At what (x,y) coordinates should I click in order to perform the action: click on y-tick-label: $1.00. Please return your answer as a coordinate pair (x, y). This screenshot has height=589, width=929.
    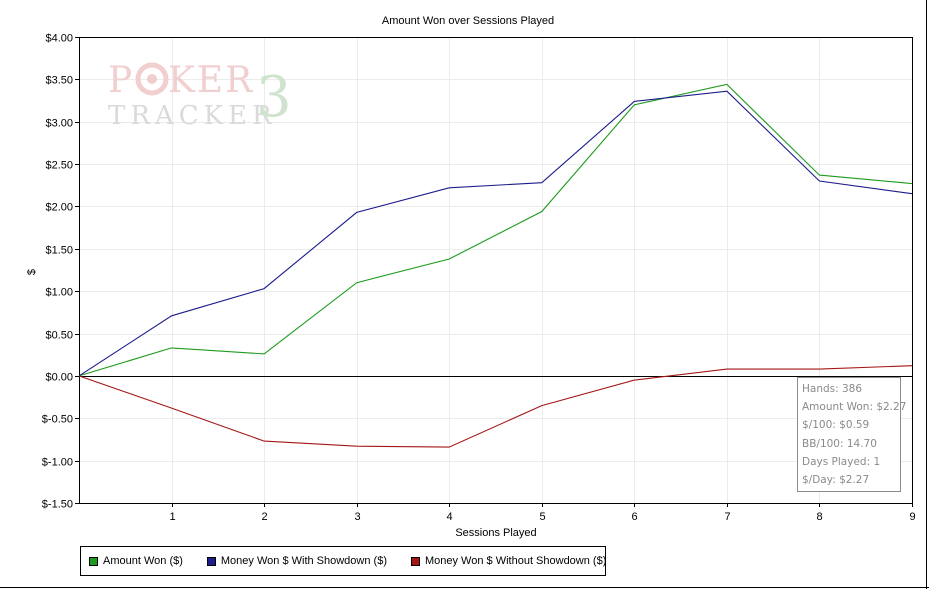
    Looking at the image, I should click on (59, 293).